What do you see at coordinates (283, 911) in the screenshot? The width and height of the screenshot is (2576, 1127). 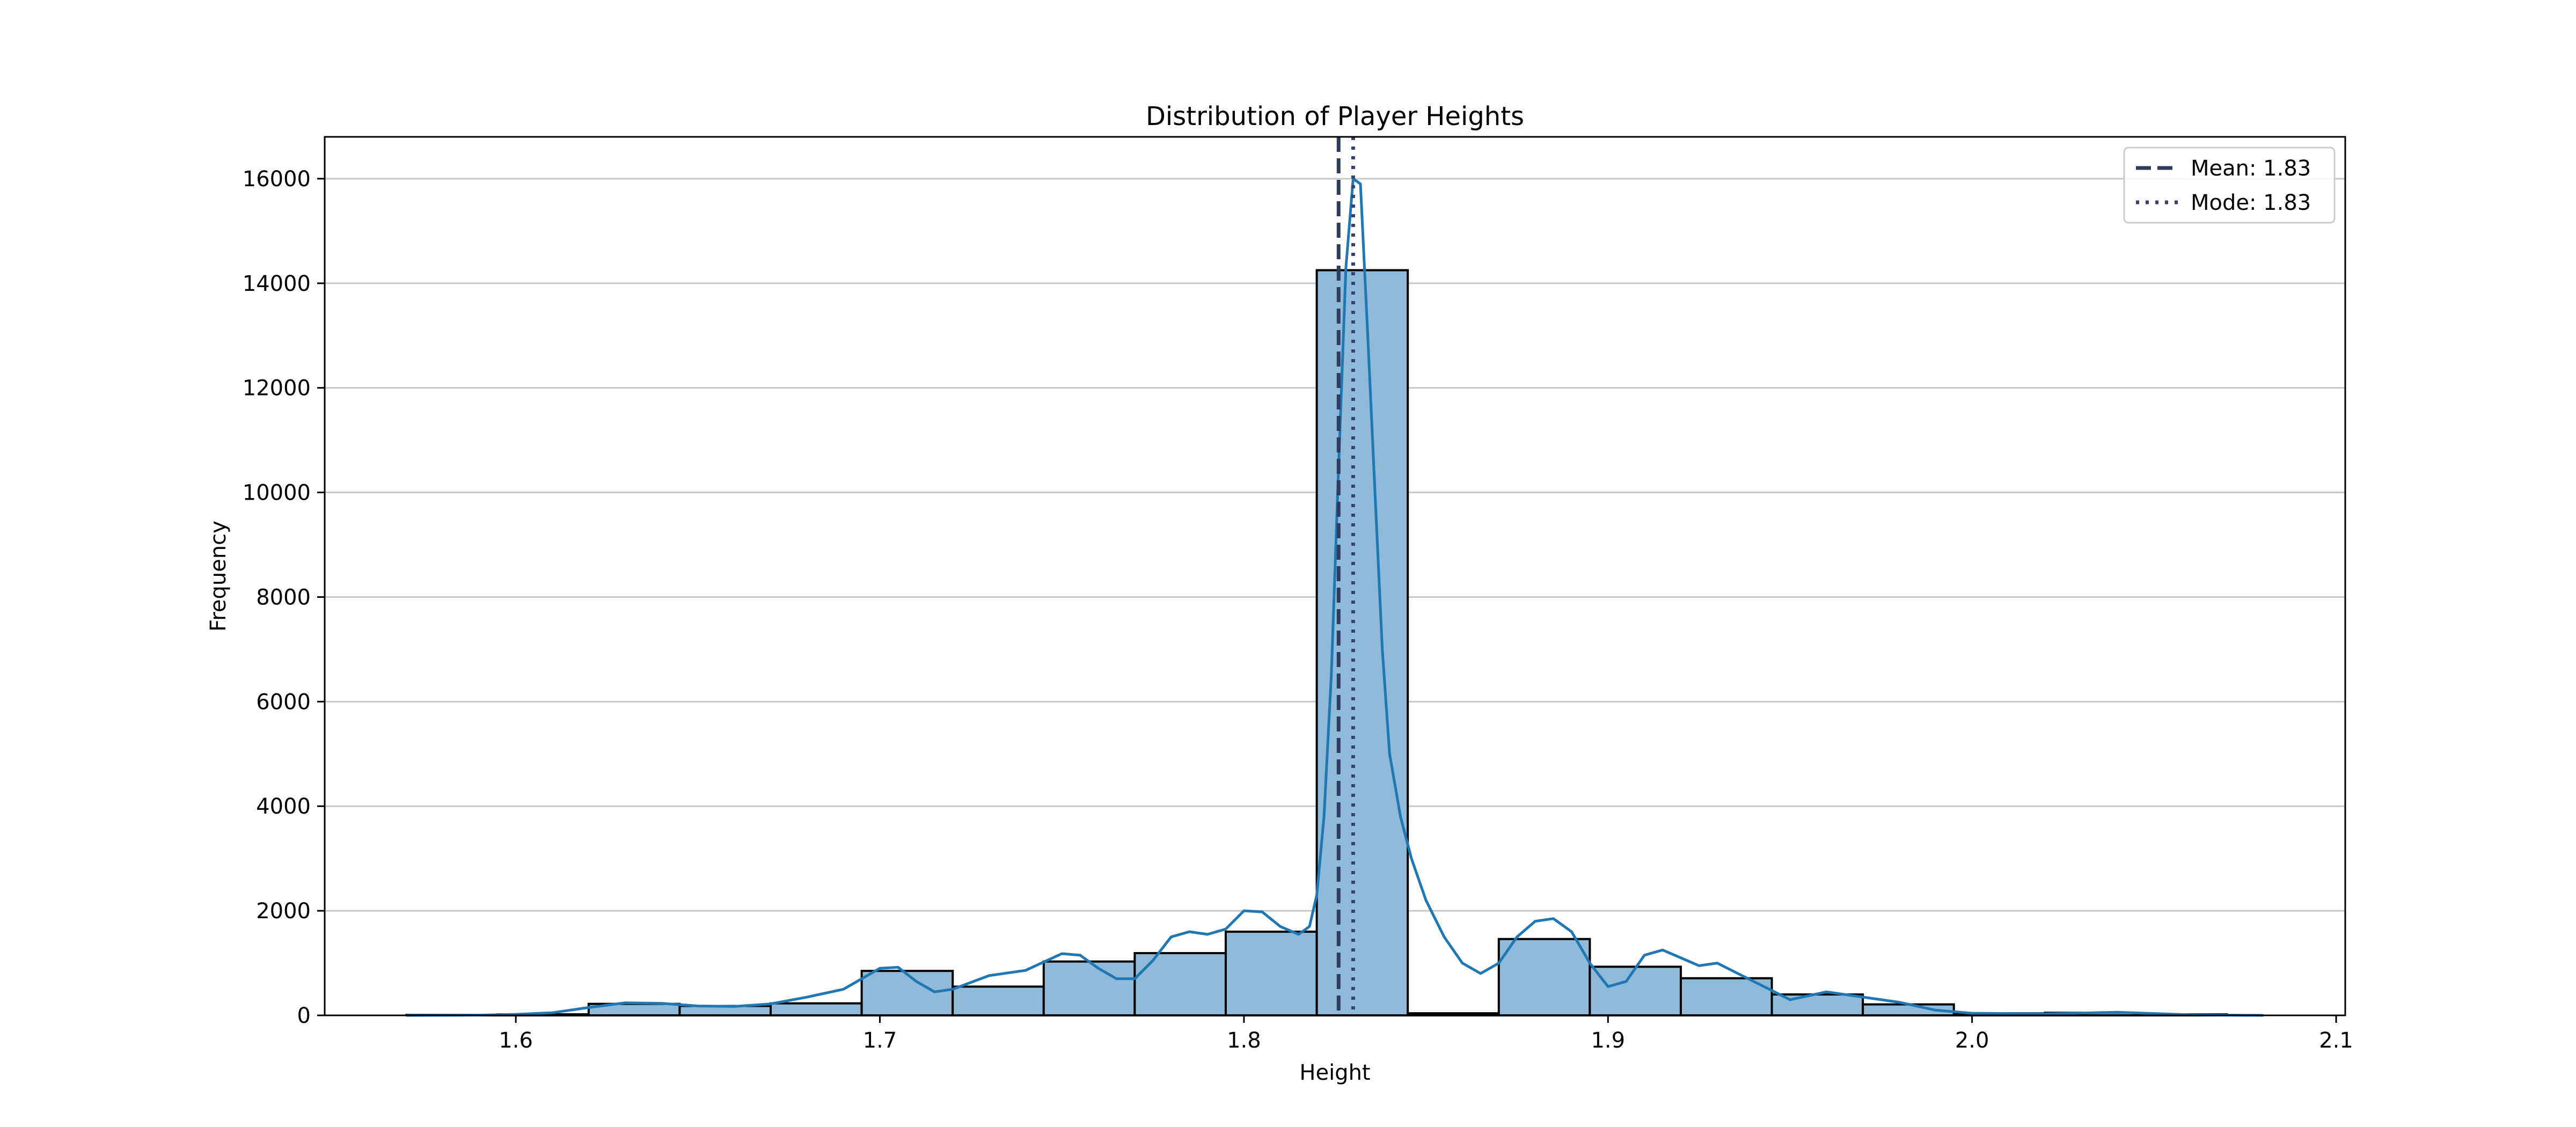 I see `y-tick-label: 2000` at bounding box center [283, 911].